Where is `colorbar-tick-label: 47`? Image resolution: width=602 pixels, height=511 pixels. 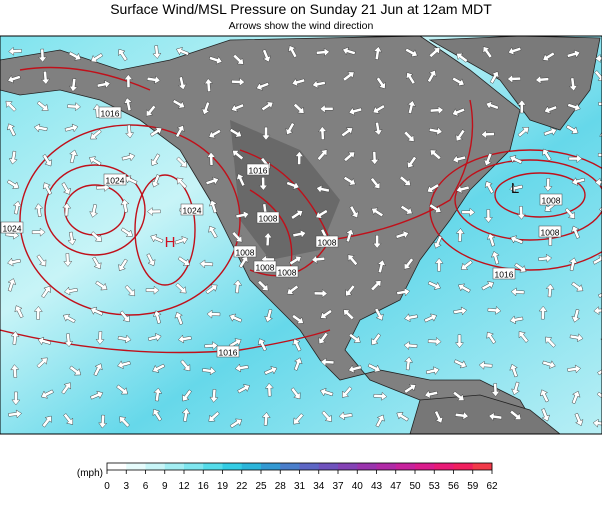
colorbar-tick-label: 47 is located at coordinates (396, 486).